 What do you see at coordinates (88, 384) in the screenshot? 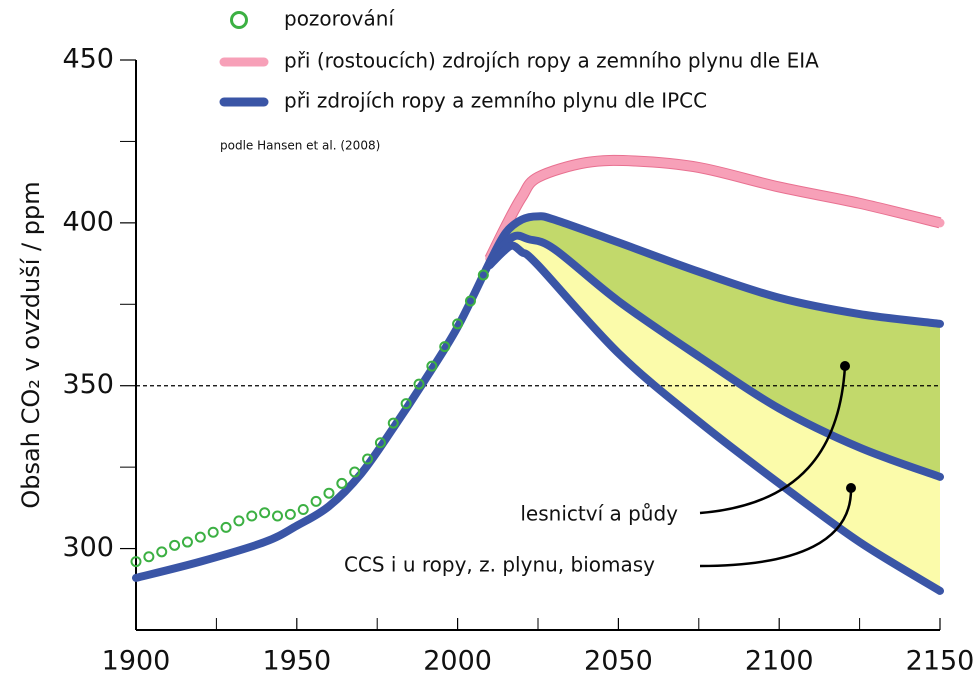
I see `y-tick-label: 350` at bounding box center [88, 384].